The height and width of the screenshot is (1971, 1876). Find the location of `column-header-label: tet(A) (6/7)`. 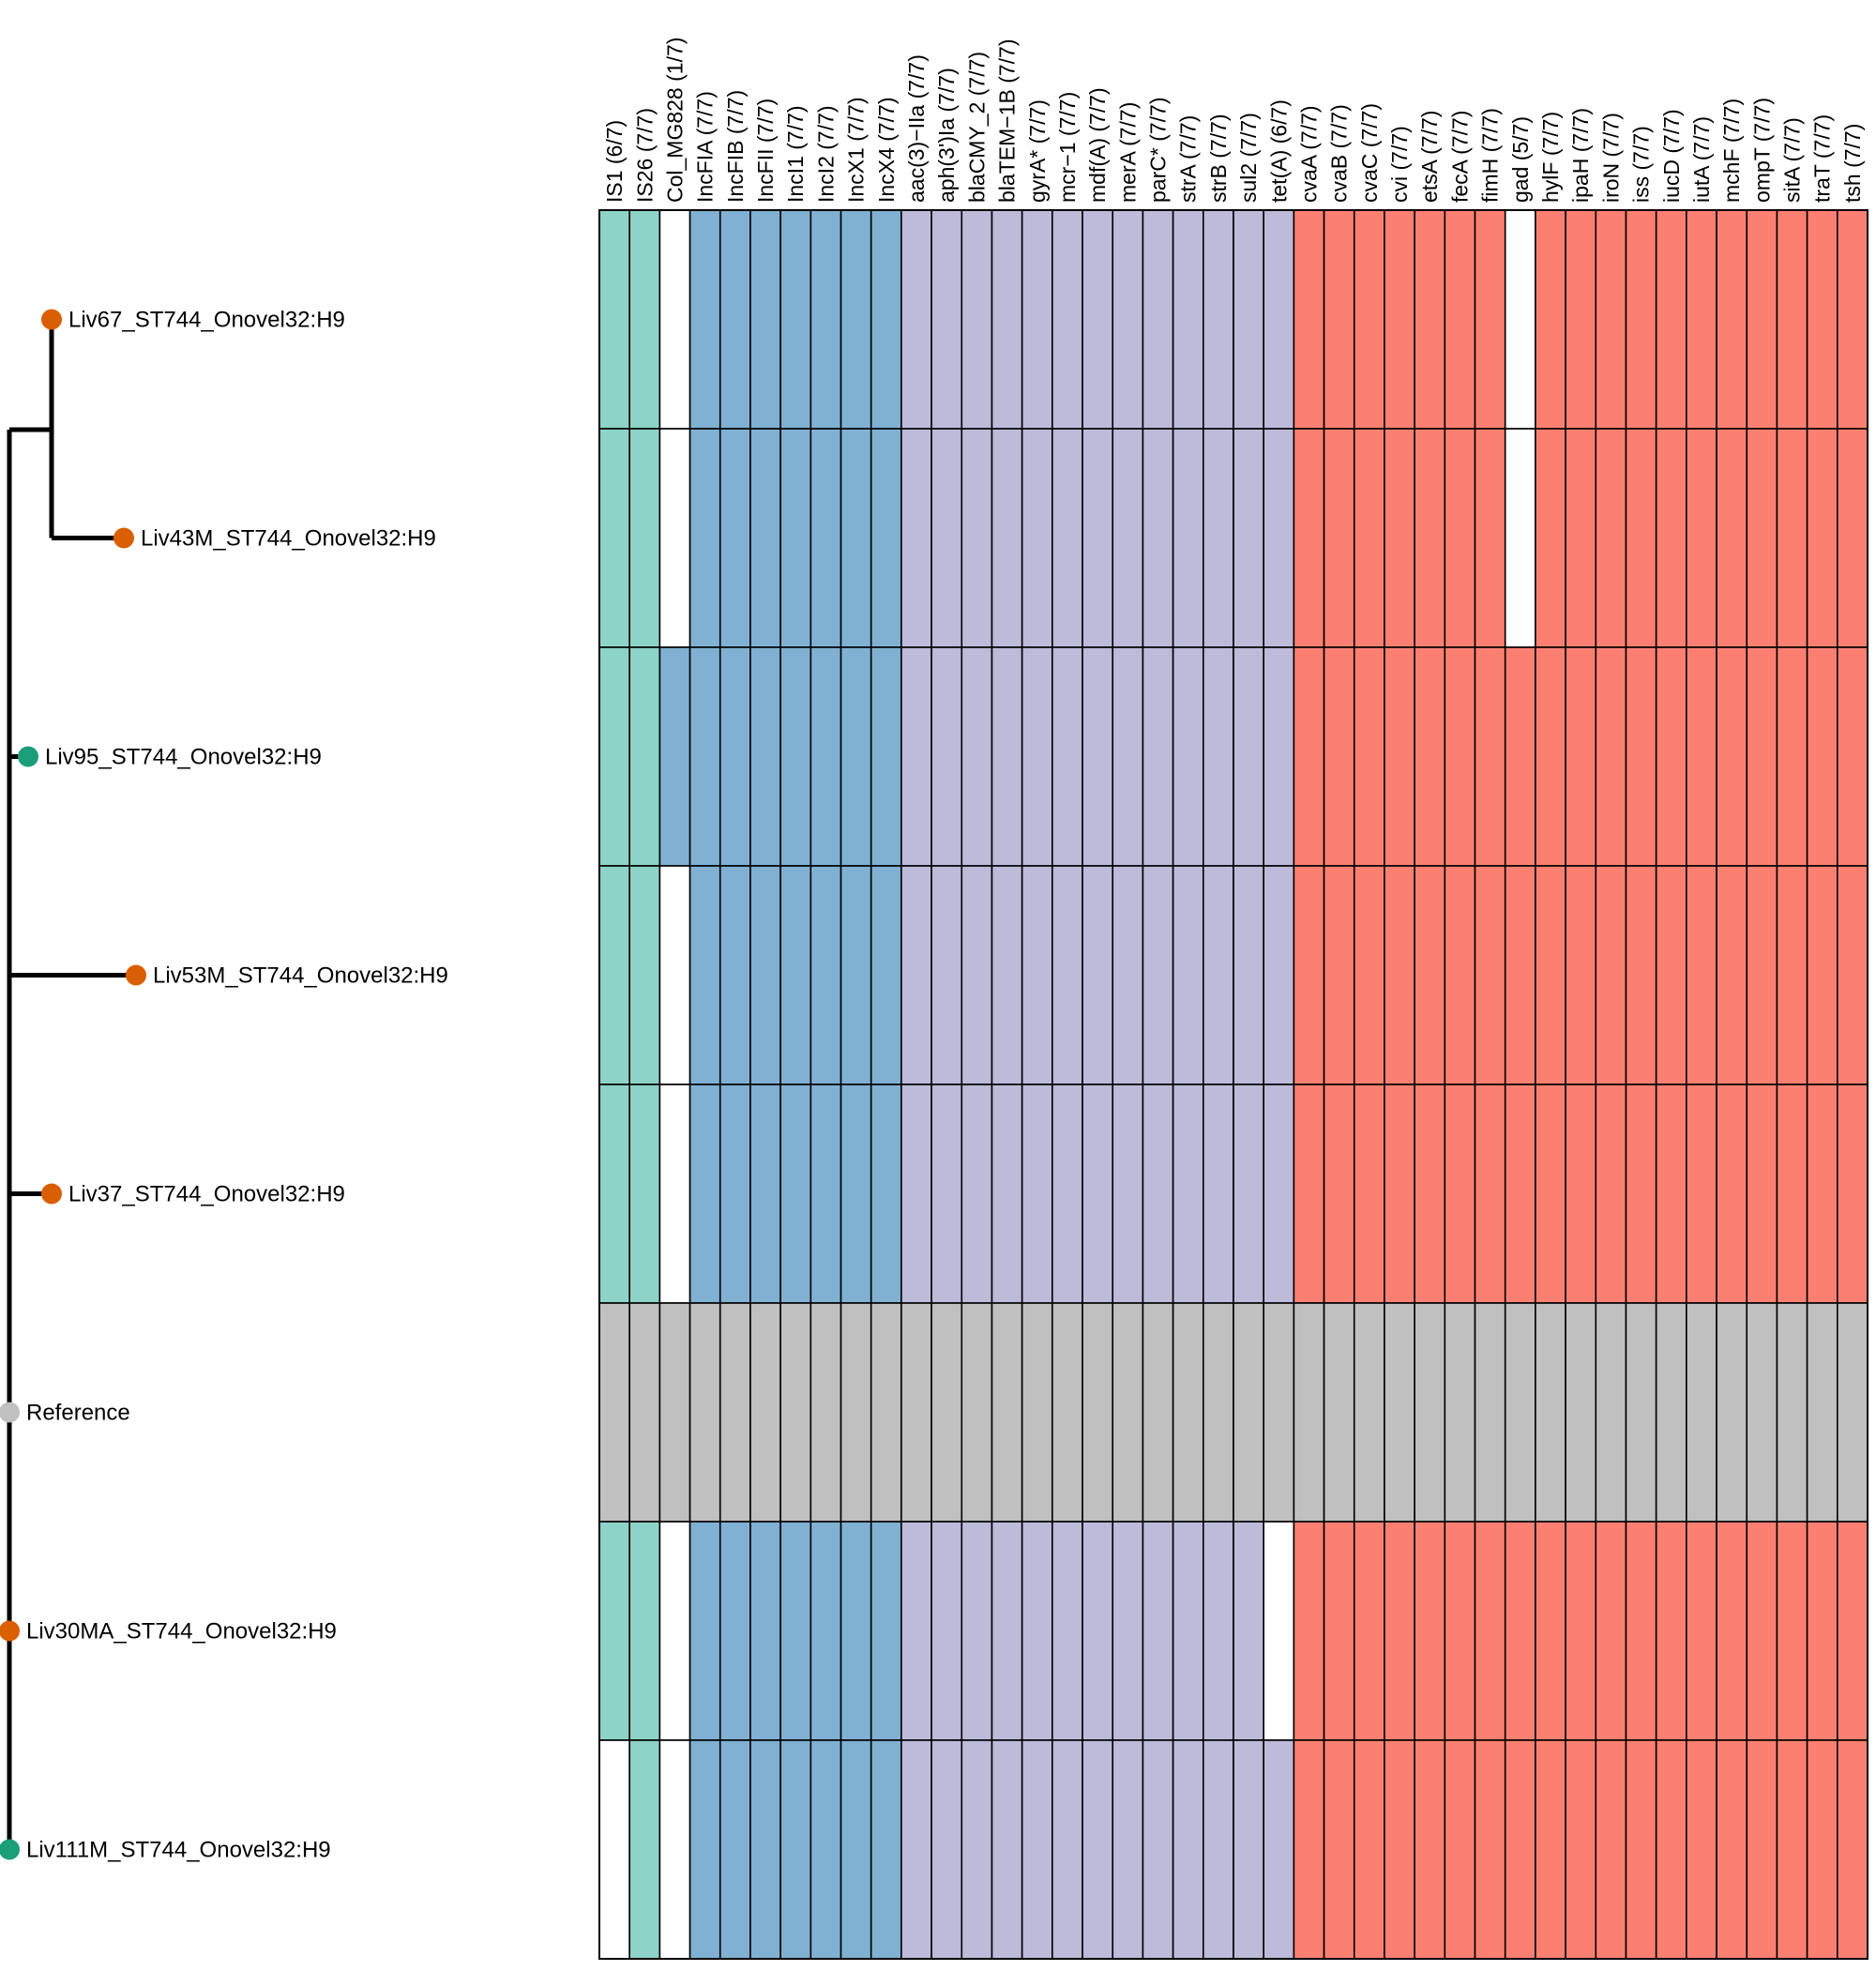

column-header-label: tet(A) (6/7) is located at coordinates (1278, 151).